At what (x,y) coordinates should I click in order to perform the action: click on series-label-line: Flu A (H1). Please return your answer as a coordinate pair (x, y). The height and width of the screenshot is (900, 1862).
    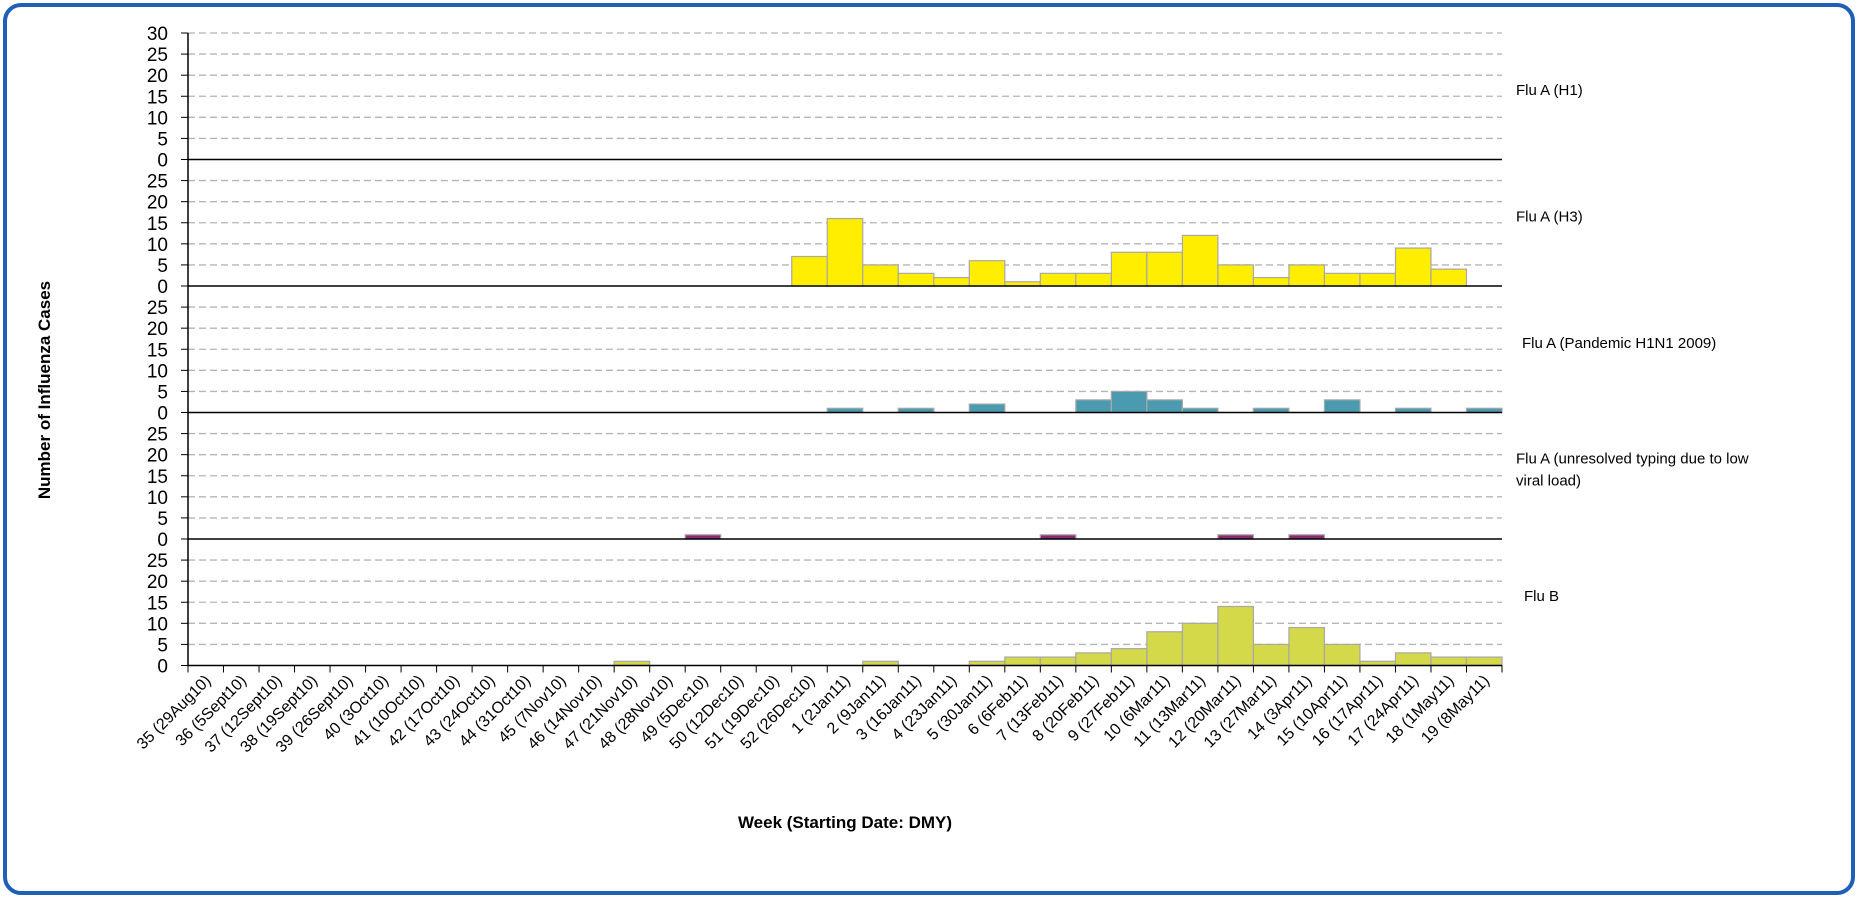
    Looking at the image, I should click on (1549, 90).